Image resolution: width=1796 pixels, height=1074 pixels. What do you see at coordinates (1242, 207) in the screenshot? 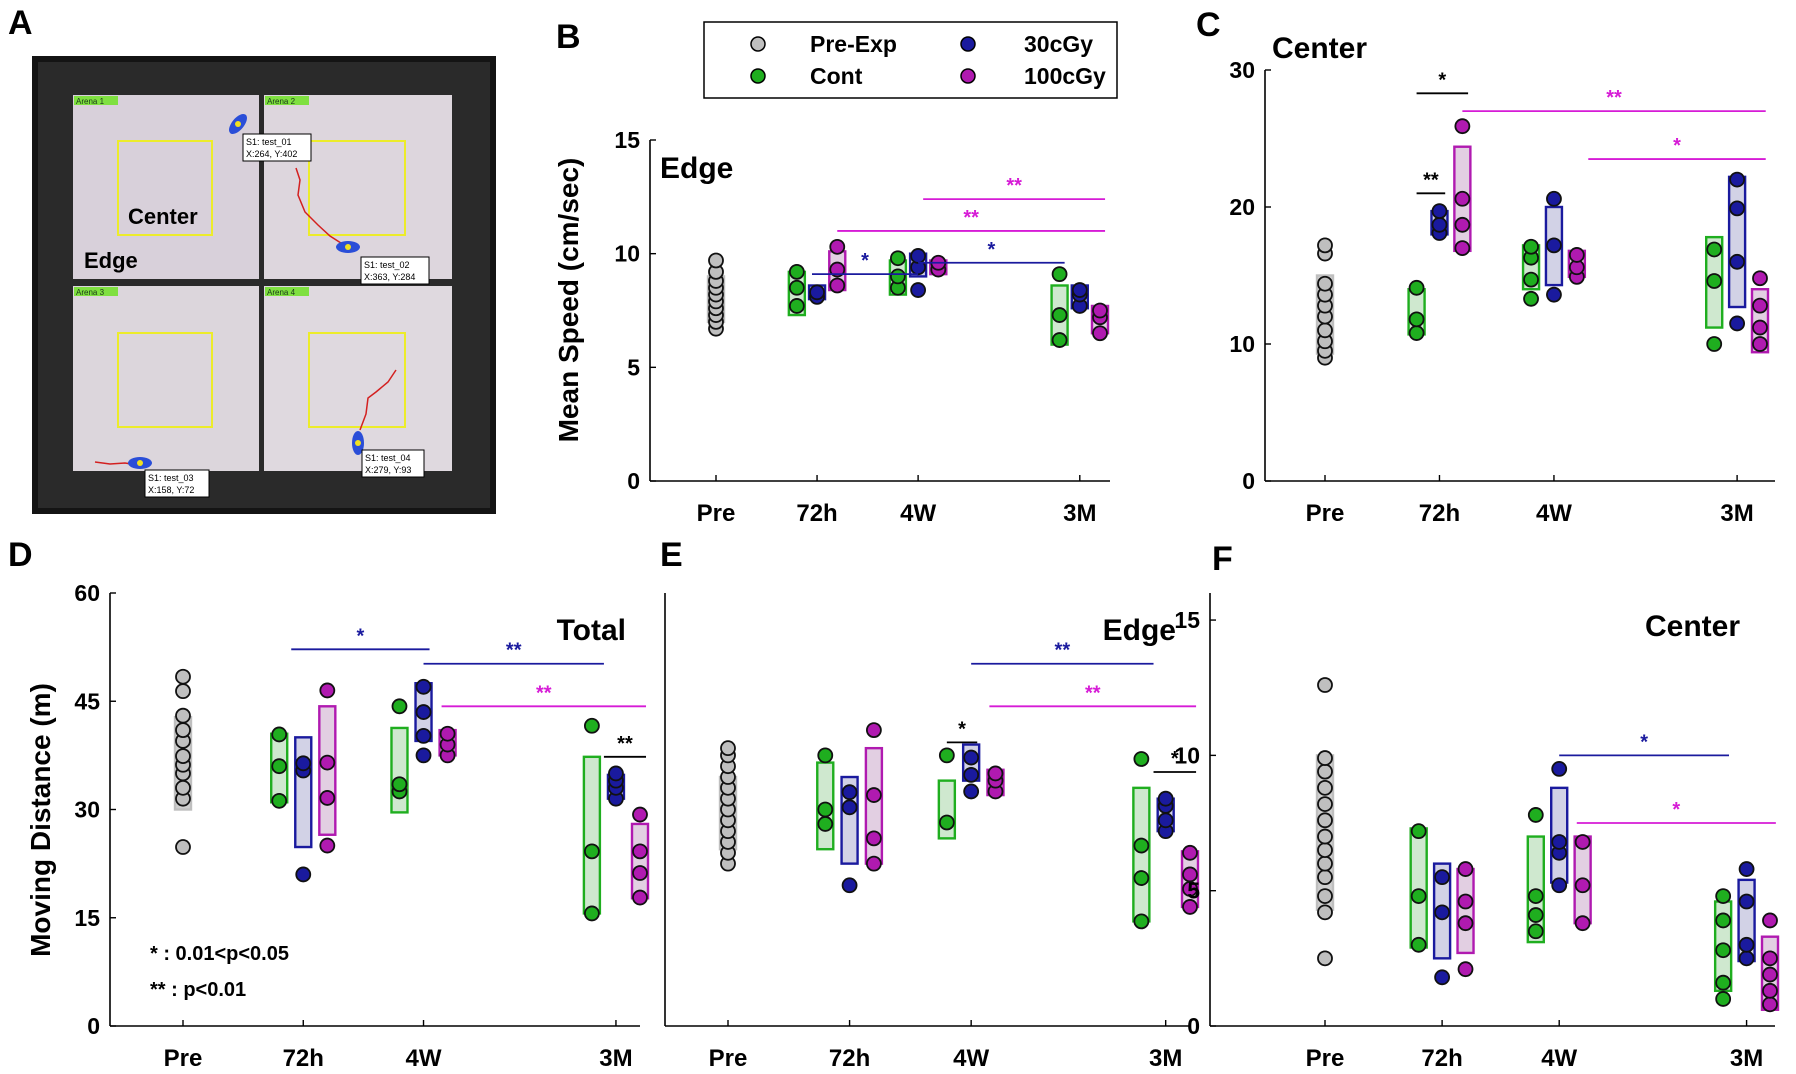
I see `y-tick-label: 20` at bounding box center [1242, 207].